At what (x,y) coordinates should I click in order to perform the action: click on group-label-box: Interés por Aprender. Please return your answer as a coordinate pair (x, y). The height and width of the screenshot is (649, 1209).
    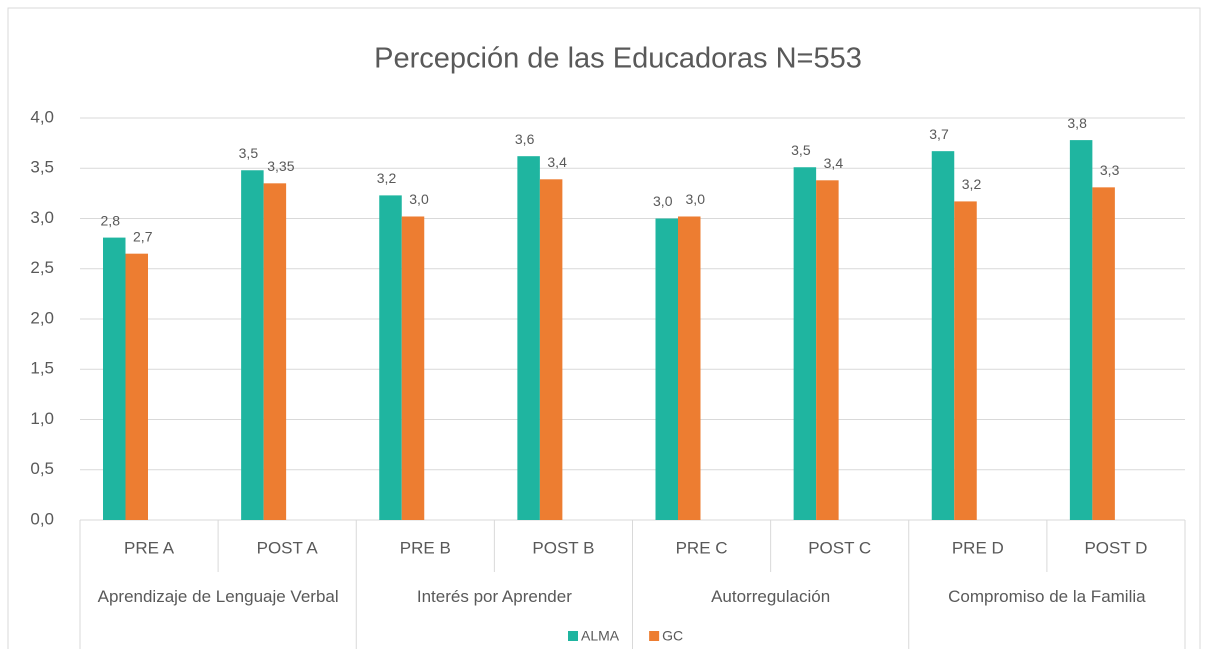
    Looking at the image, I should click on (494, 596).